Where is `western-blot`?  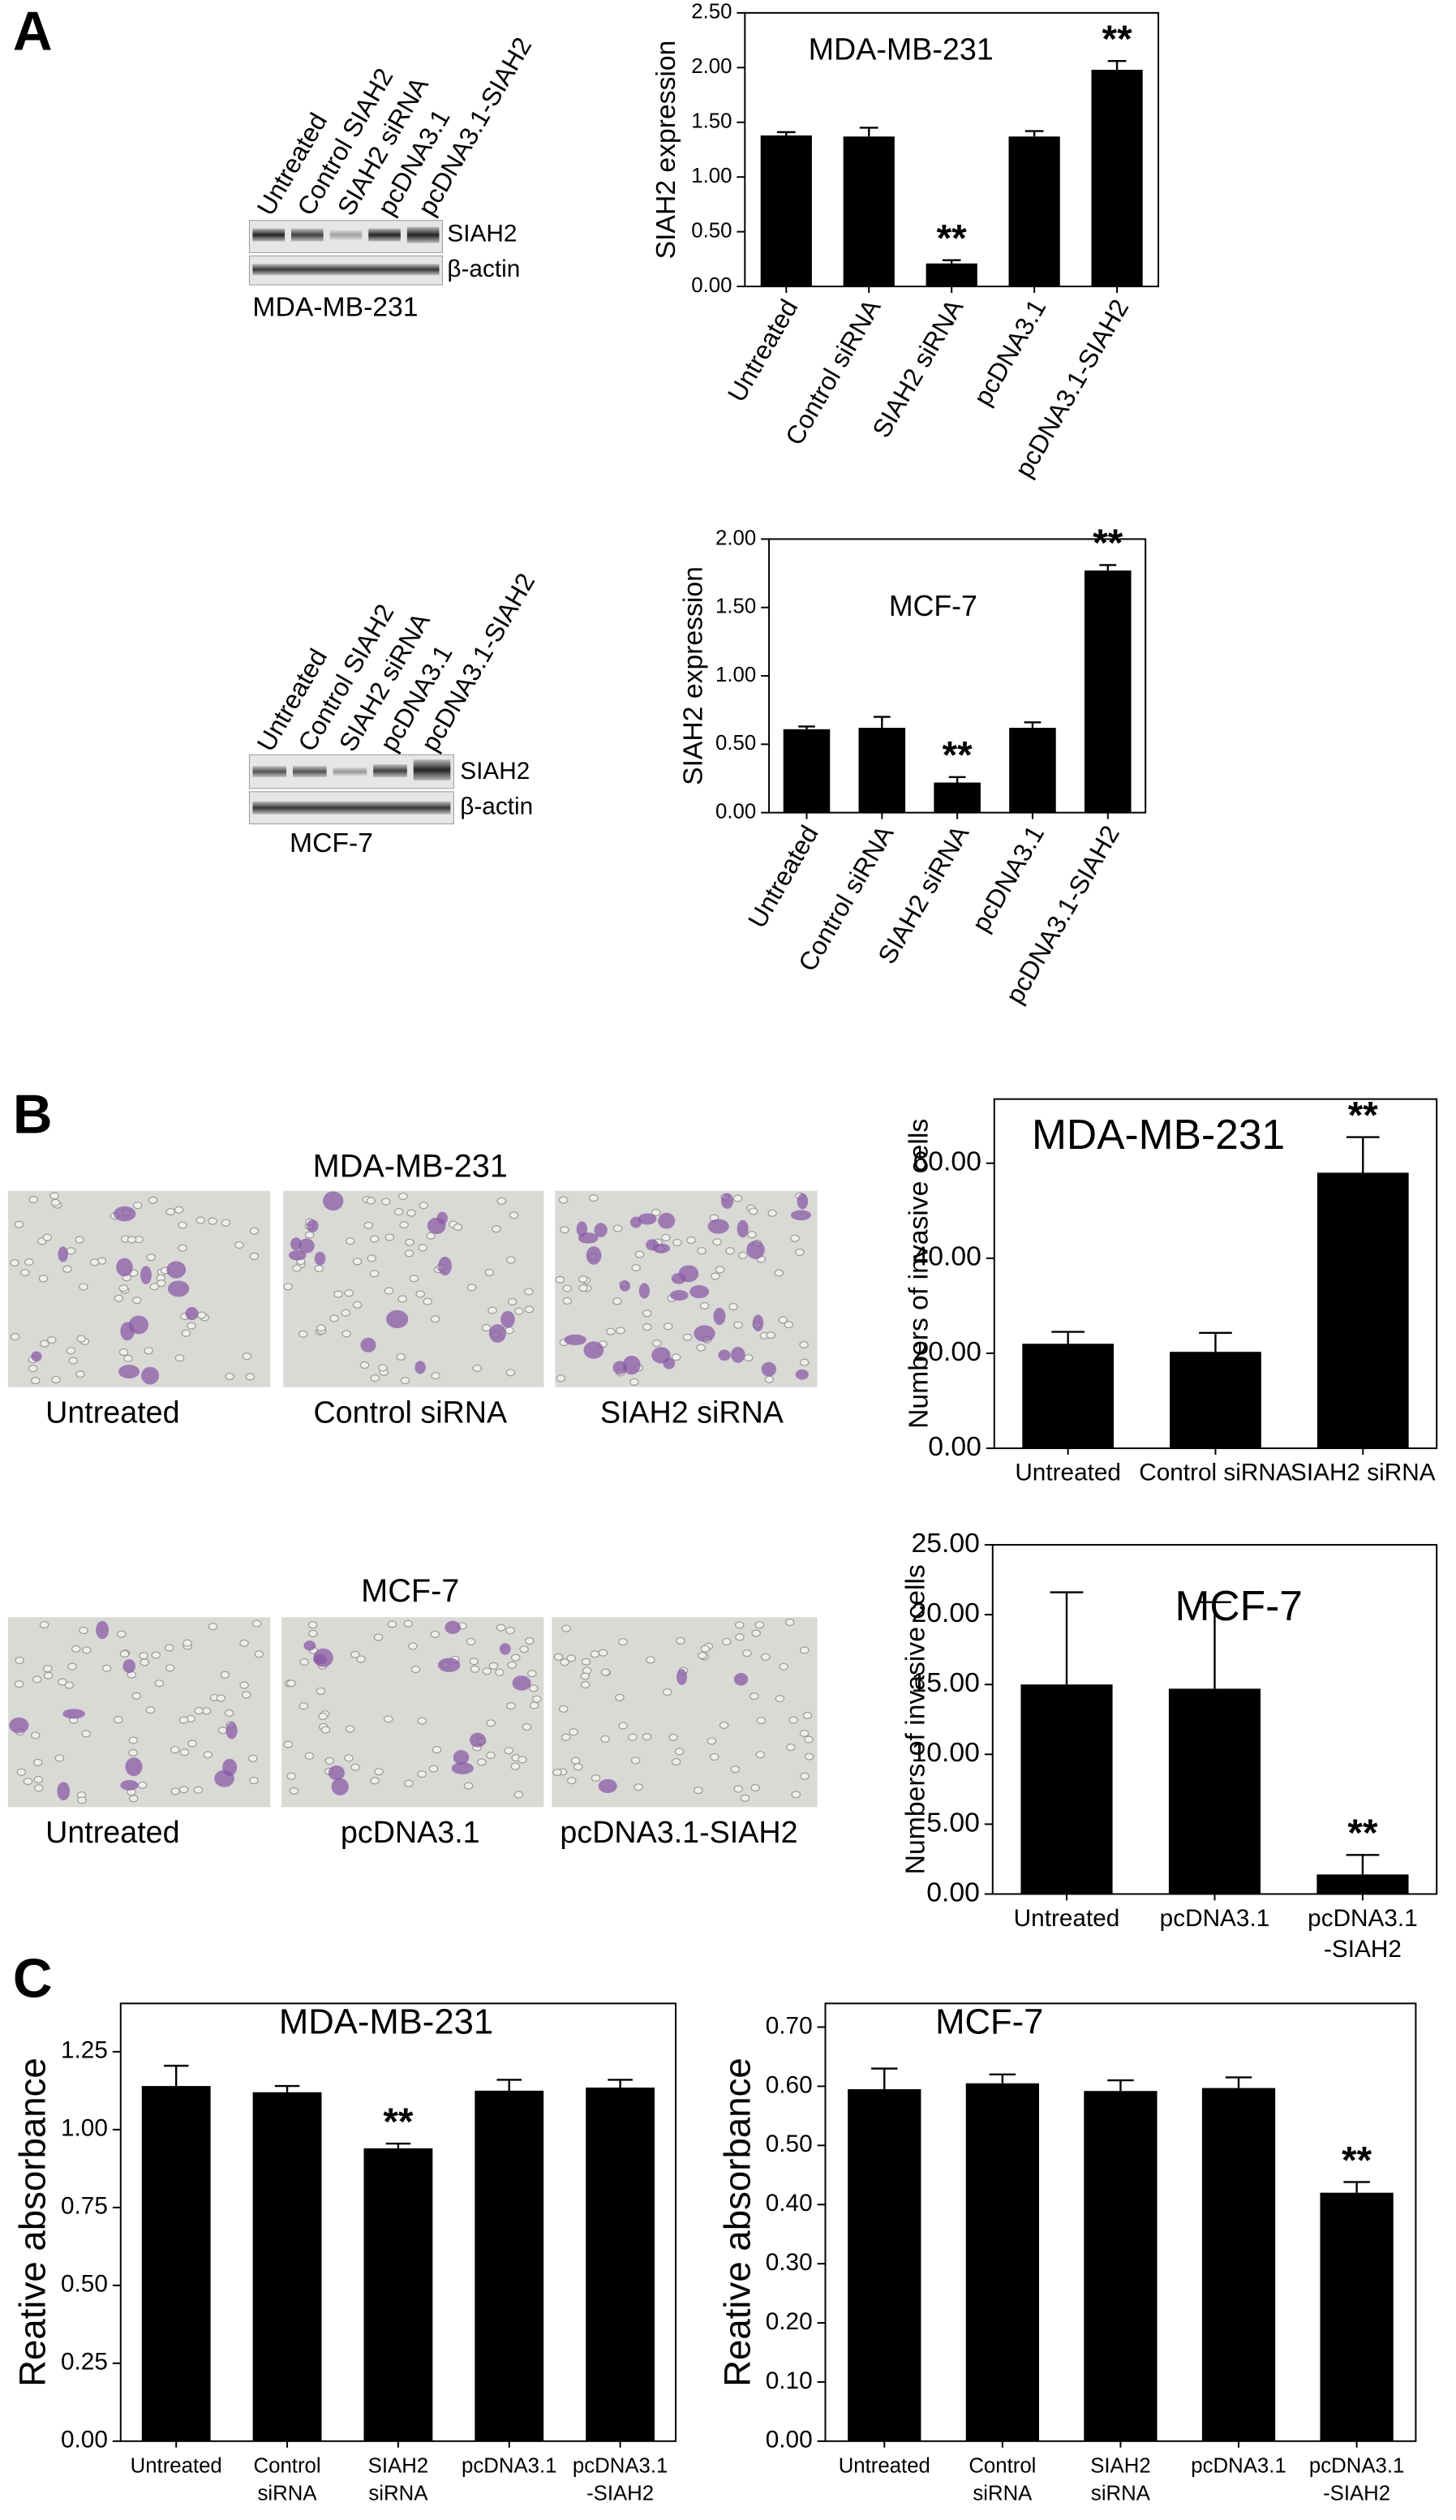 western-blot is located at coordinates (351, 789).